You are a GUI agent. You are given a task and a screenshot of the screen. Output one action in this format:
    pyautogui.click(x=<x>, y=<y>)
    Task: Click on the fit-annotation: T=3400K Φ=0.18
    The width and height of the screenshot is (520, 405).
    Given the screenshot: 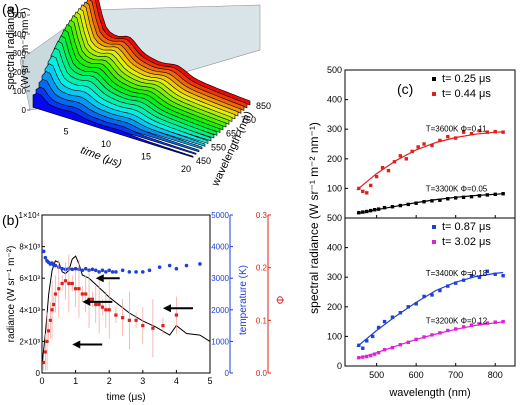 What is the action you would take?
    pyautogui.click(x=457, y=273)
    